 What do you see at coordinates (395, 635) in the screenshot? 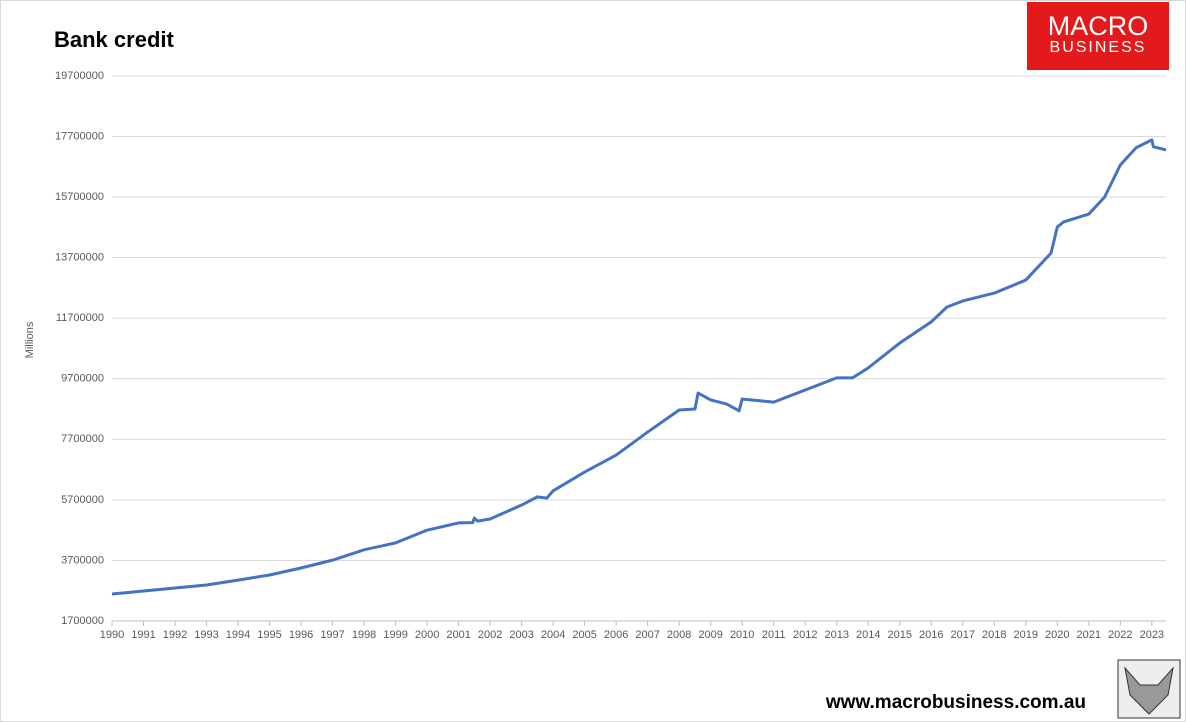
I see `x-tick-label: 1999` at bounding box center [395, 635].